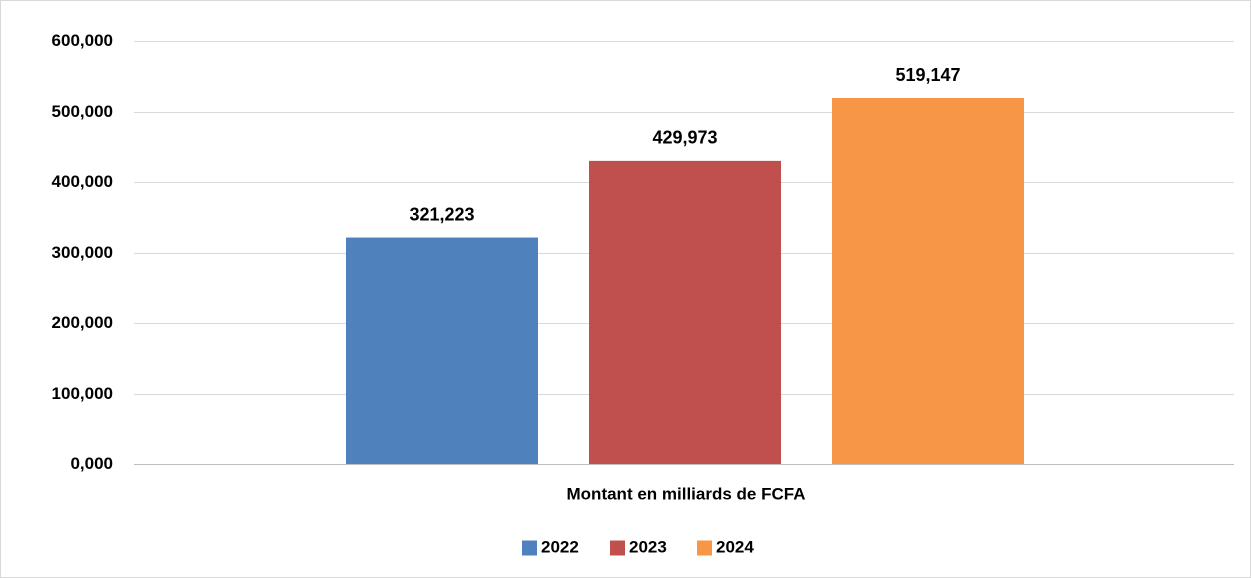  What do you see at coordinates (82, 40) in the screenshot?
I see `y-tick-label: 600,000` at bounding box center [82, 40].